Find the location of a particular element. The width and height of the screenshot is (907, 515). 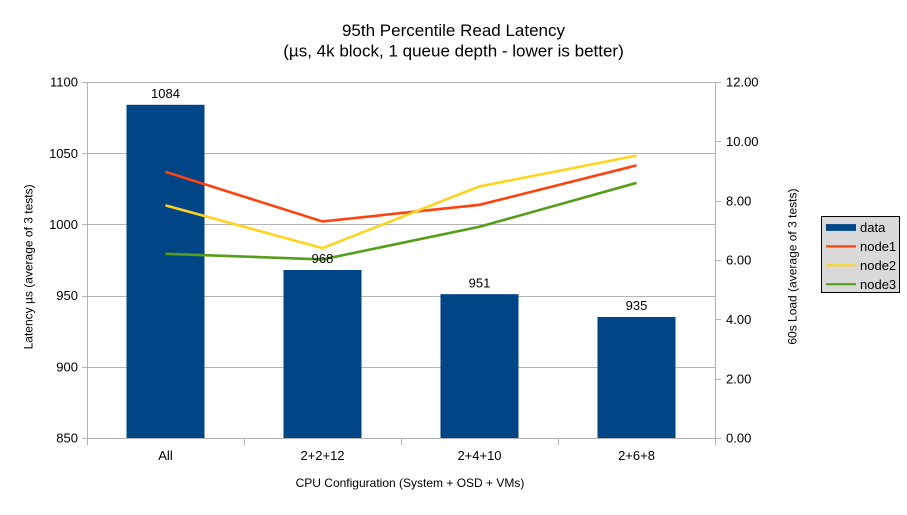

svg-text: 2.00 is located at coordinates (738, 378).